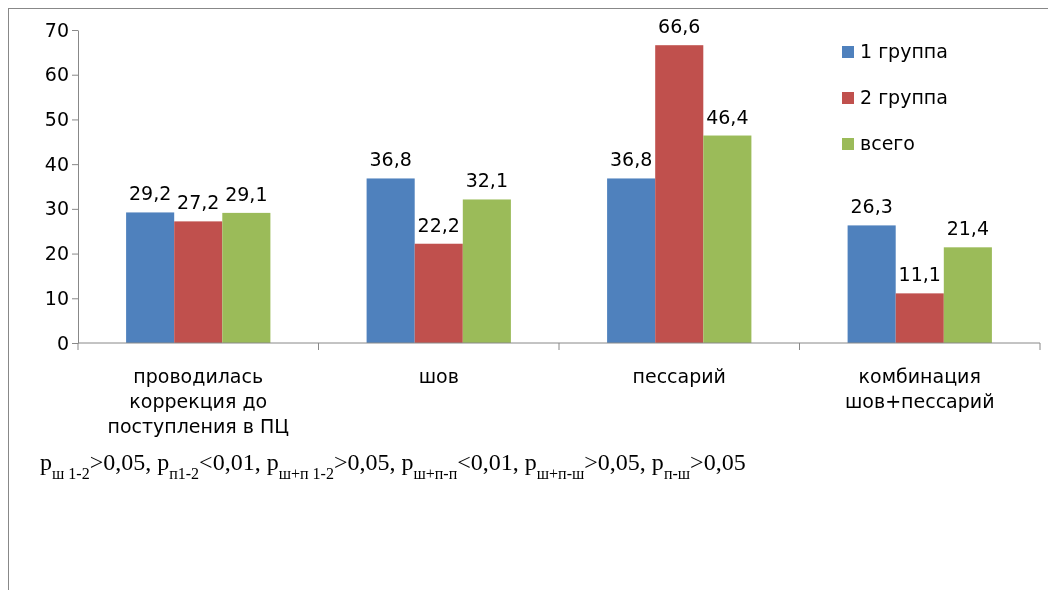  What do you see at coordinates (56, 208) in the screenshot?
I see `y-tick-label: 30` at bounding box center [56, 208].